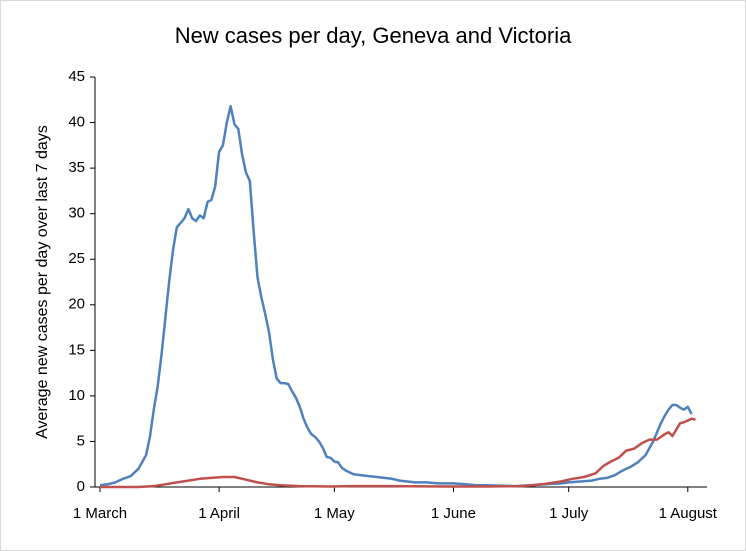  I want to click on y-tick-label: 40, so click(76, 122).